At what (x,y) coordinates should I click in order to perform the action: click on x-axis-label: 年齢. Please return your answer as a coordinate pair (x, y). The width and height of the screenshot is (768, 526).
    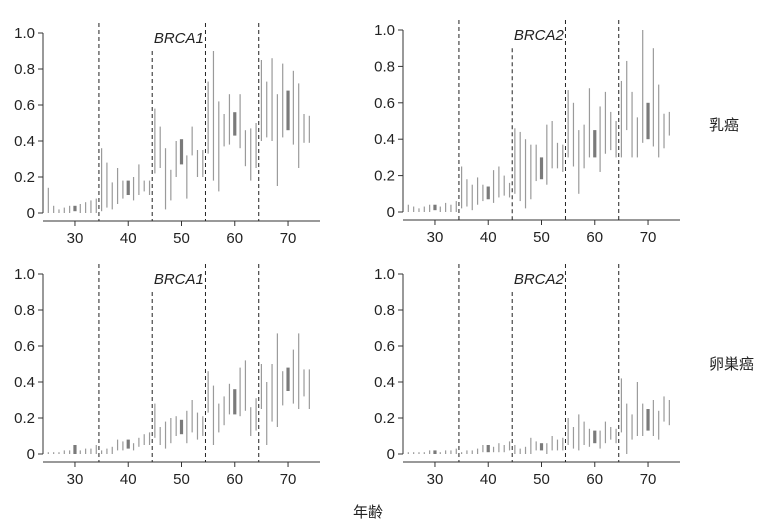
    Looking at the image, I should click on (368, 512).